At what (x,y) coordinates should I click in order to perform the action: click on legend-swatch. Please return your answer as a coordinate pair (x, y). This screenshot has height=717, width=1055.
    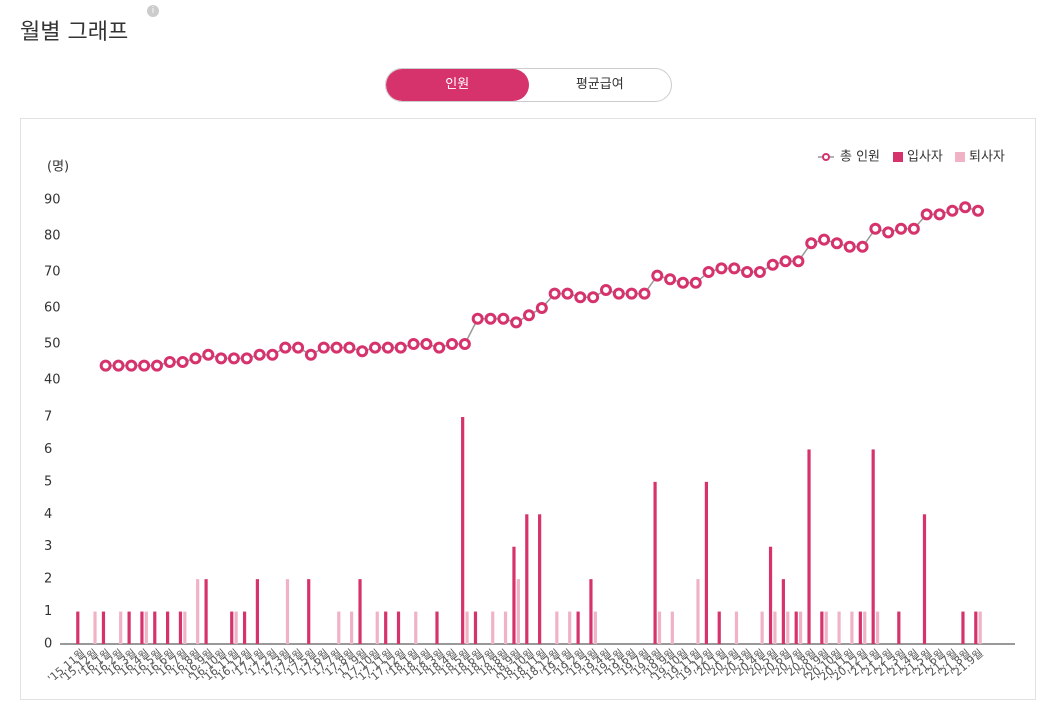
    Looking at the image, I should click on (898, 157).